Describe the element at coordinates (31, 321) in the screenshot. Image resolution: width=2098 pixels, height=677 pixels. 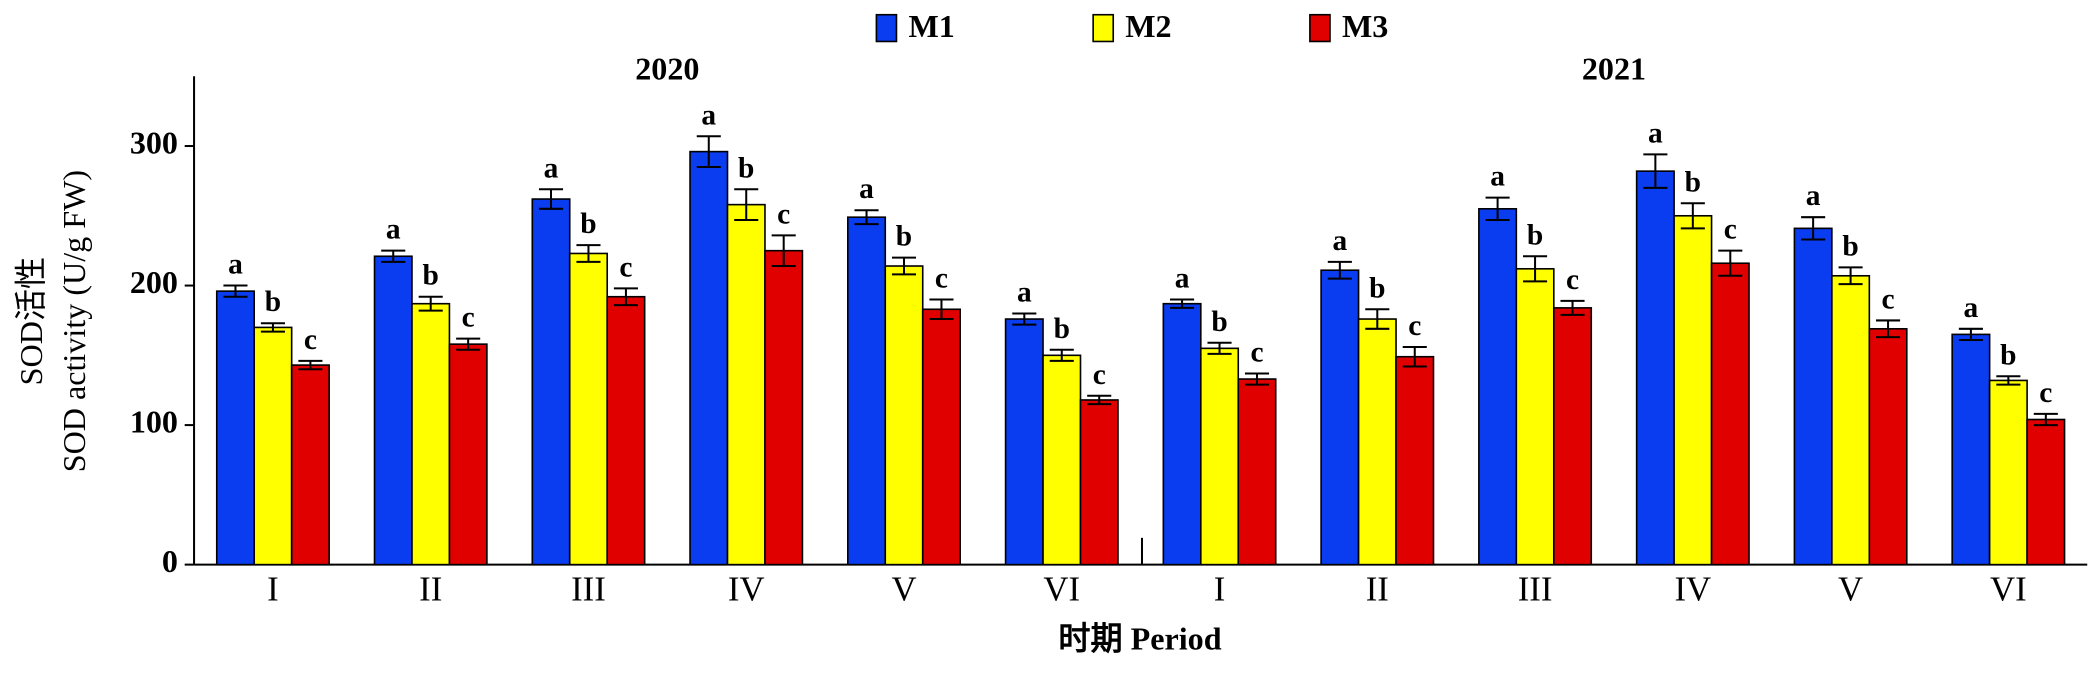
I see `y-axis-label: SOD活性` at that location.